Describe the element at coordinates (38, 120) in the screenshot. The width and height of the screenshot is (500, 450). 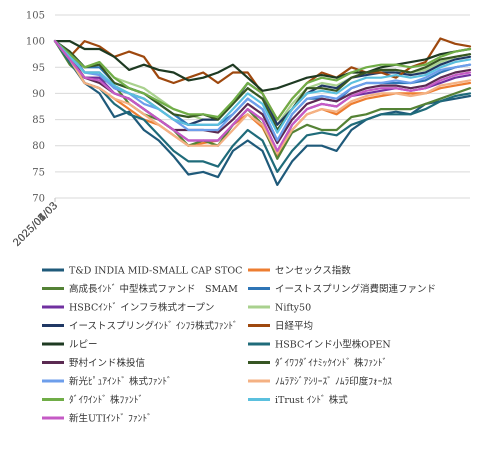
I see `y-tick-label: 85` at that location.